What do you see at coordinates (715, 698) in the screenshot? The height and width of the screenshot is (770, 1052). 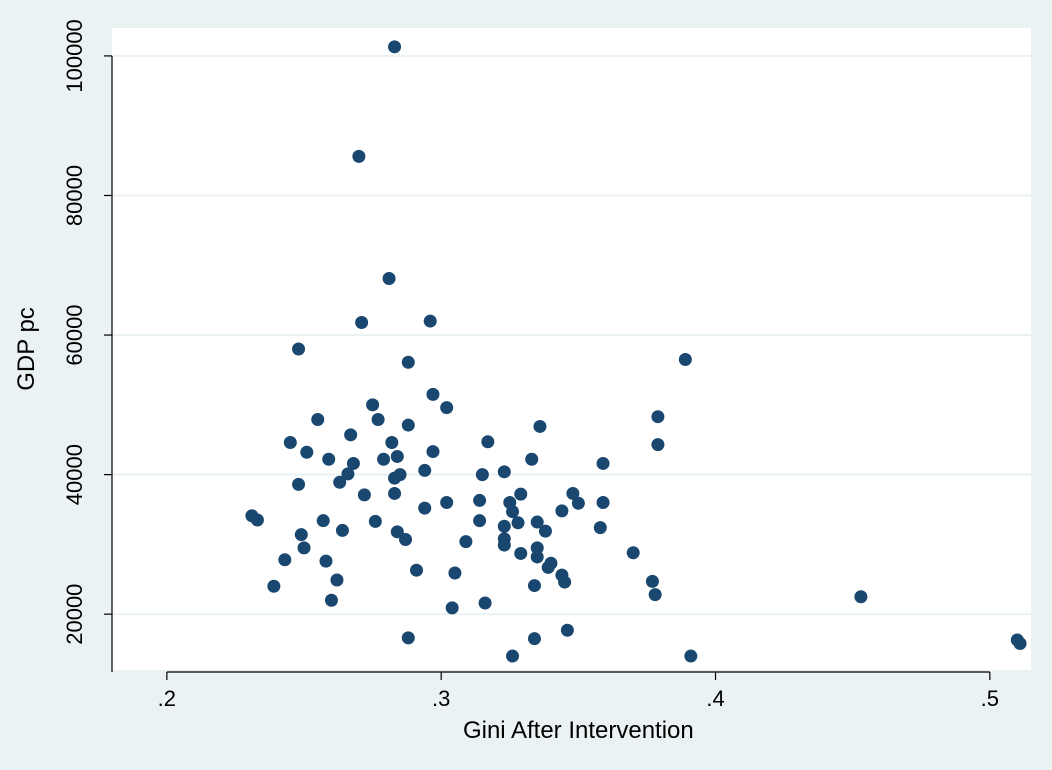 I see `x-tick-label: .4` at bounding box center [715, 698].